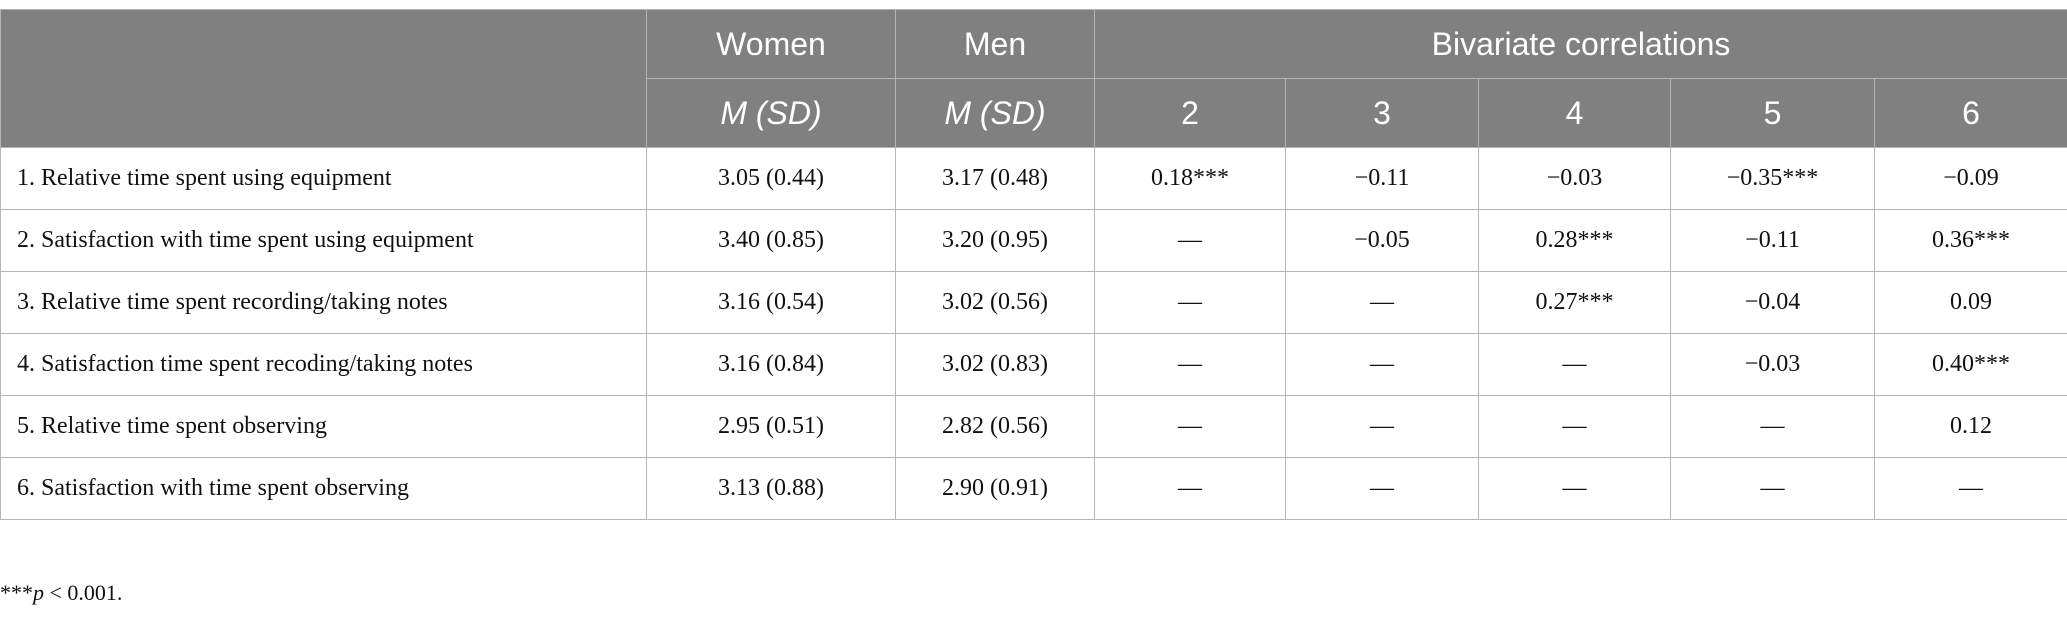 Image resolution: width=2067 pixels, height=625 pixels. Describe the element at coordinates (771, 44) in the screenshot. I see `header-cell: Women` at that location.